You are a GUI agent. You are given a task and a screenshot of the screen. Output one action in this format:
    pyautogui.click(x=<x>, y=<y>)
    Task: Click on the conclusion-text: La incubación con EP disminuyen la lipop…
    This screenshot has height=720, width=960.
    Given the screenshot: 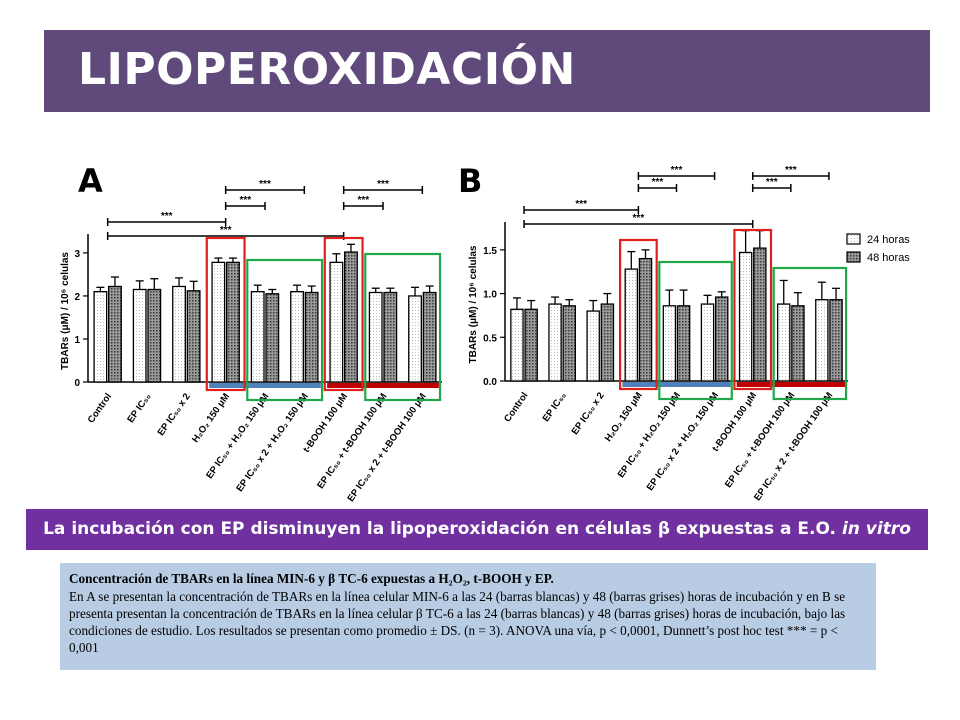 What is the action you would take?
    pyautogui.click(x=477, y=529)
    